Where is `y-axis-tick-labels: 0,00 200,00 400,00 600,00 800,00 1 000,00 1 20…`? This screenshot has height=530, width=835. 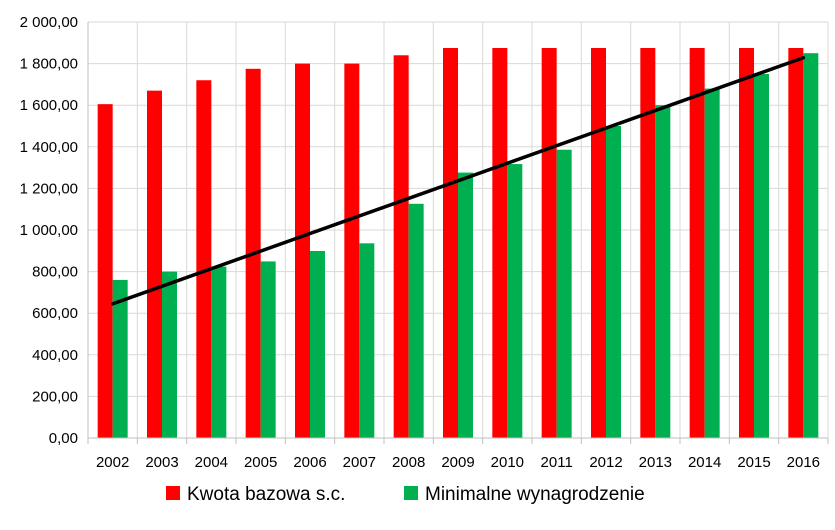
y-axis-tick-labels: 0,00 200,00 400,00 600,00 800,00 1 000,00 1 20… is located at coordinates (49, 230).